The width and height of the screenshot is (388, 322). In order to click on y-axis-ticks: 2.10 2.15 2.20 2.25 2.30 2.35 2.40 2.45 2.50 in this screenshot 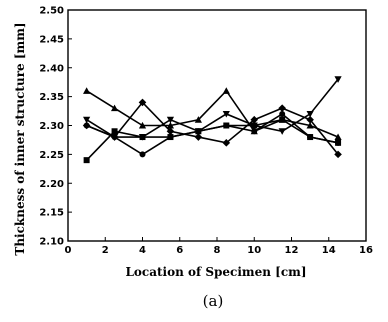, I will do `click(55, 127)`.